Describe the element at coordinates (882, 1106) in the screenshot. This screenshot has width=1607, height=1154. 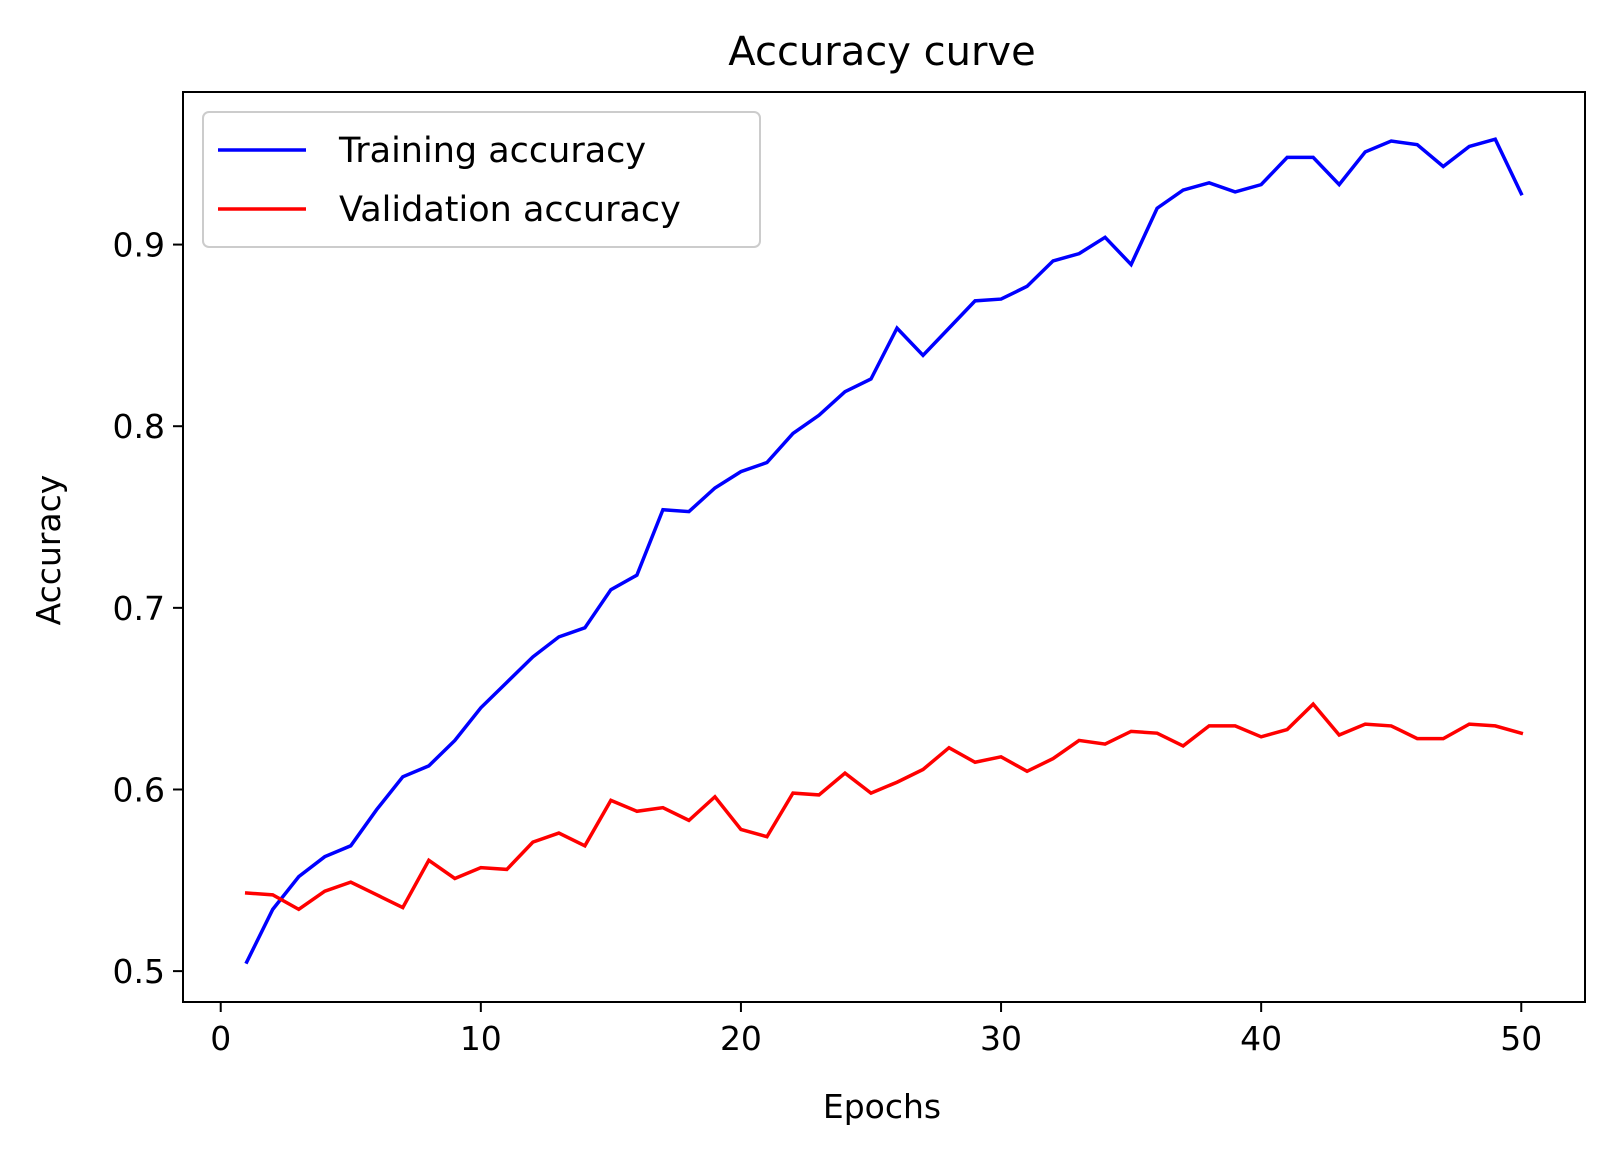
I see `x-axis-label: Epochs` at that location.